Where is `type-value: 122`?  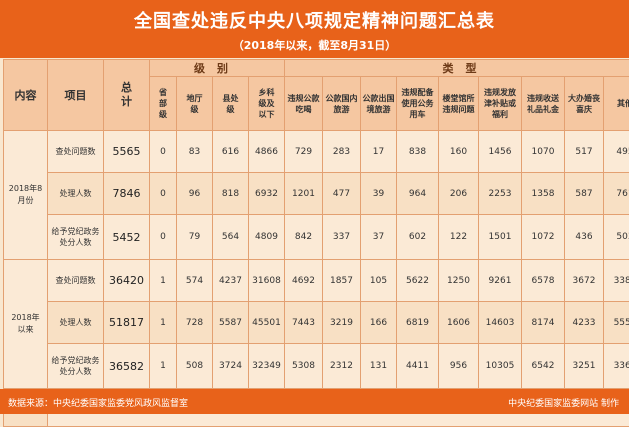 type-value: 122 is located at coordinates (459, 237).